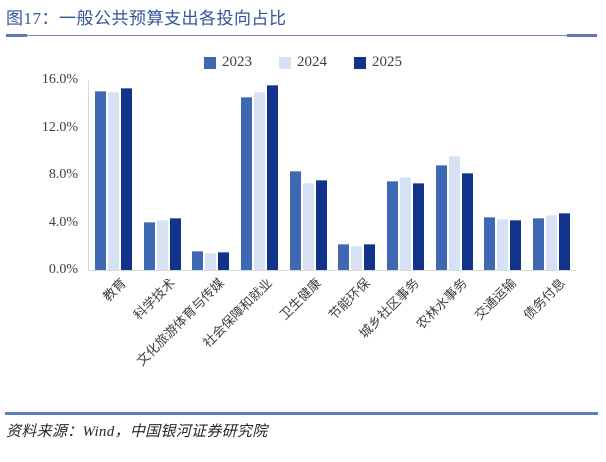 The image size is (606, 462). What do you see at coordinates (146, 18) in the screenshot?
I see `figure-title: 图17：一般公共预算支出各投向占比` at bounding box center [146, 18].